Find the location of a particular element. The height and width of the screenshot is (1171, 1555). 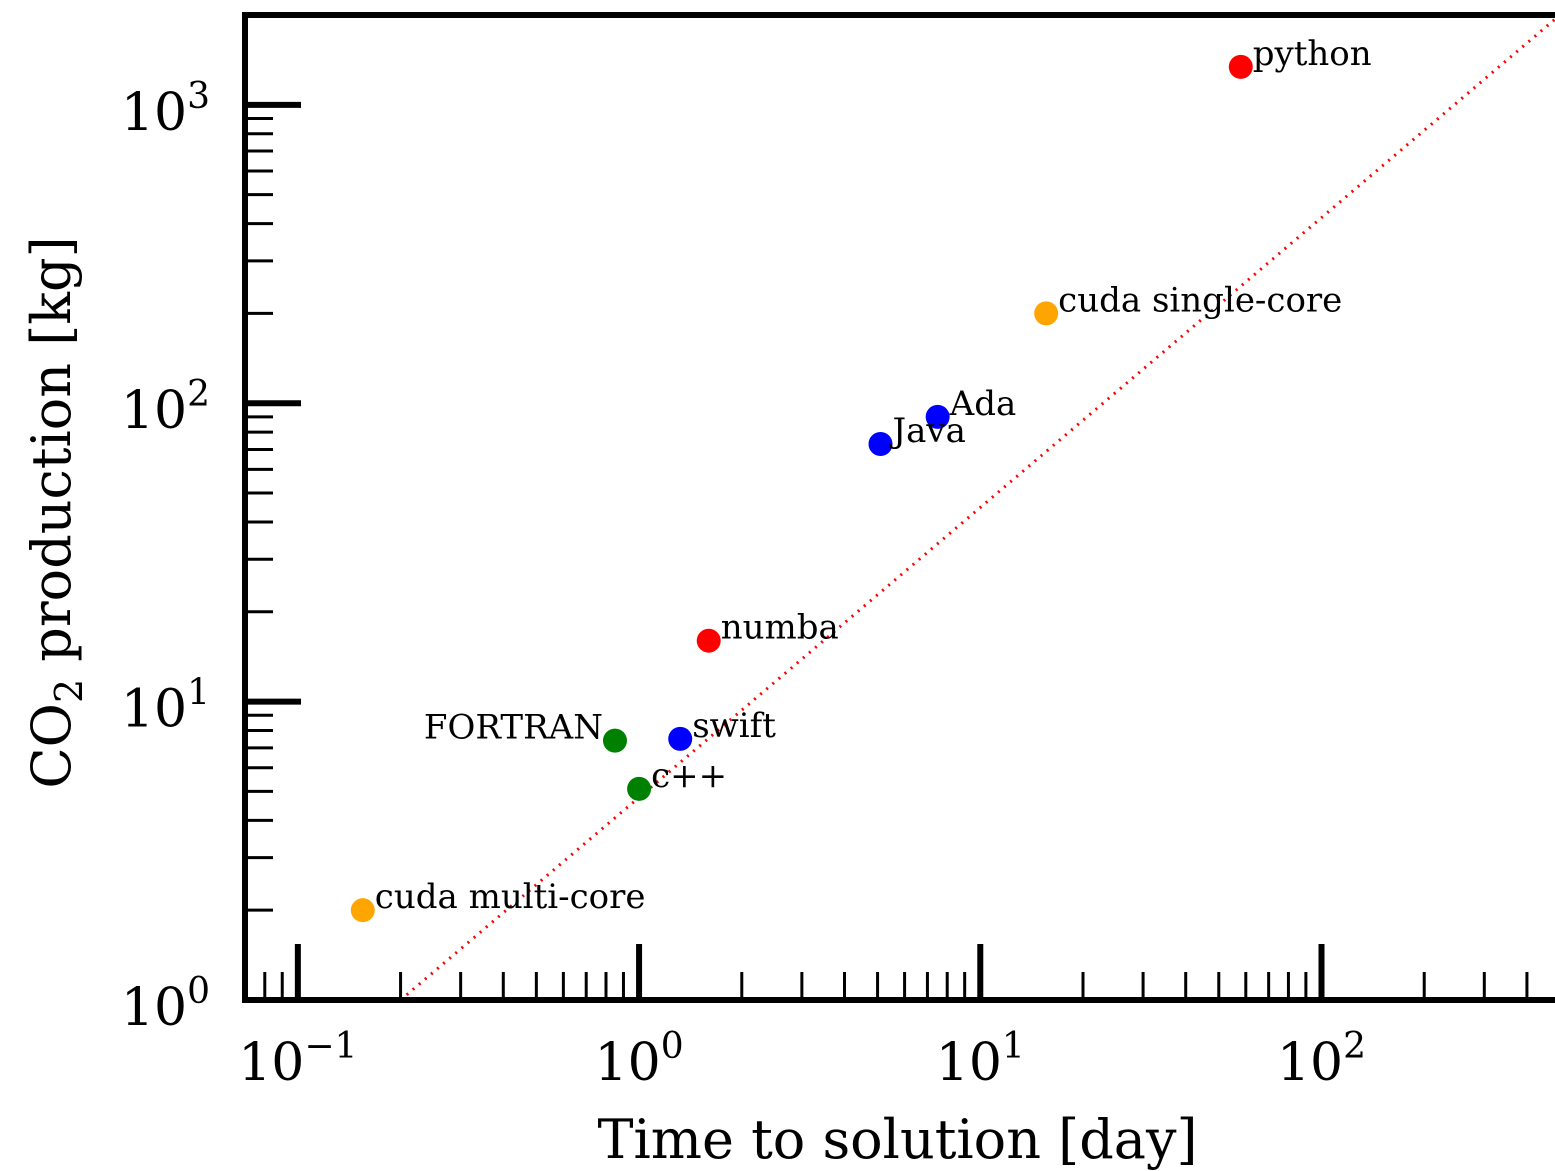

point-label: c++ is located at coordinates (689, 776).